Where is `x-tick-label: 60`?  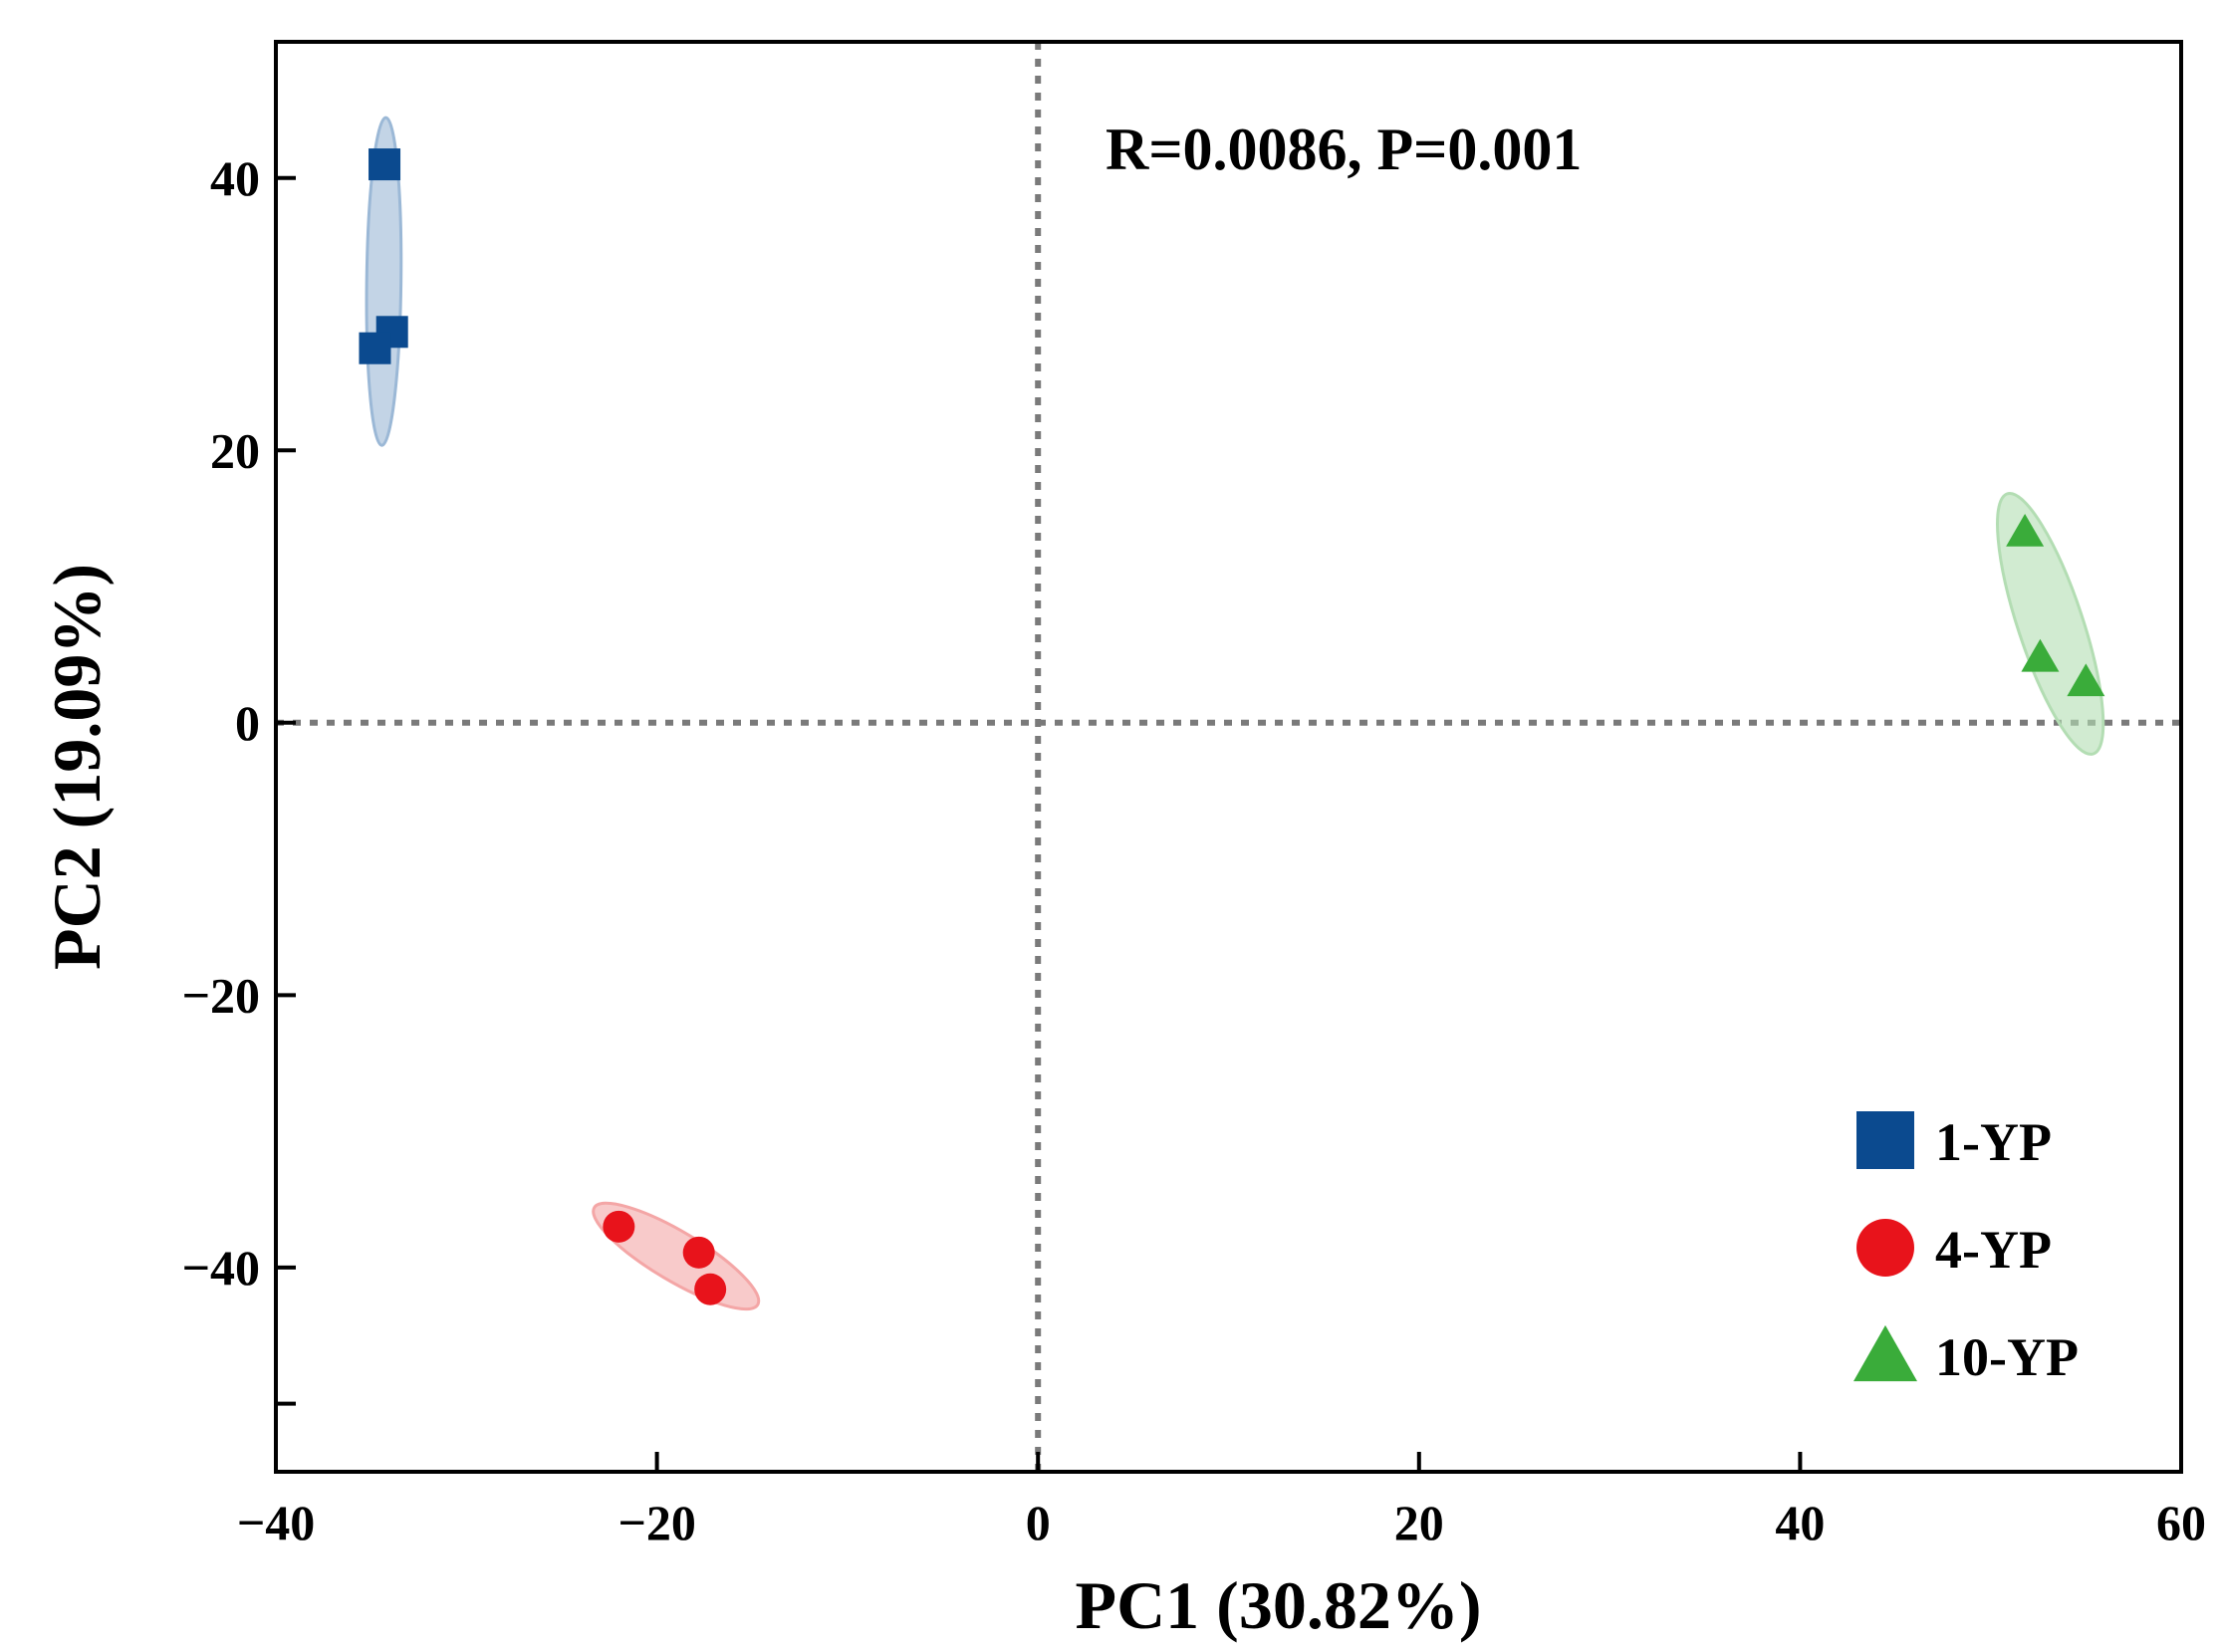 x-tick-label: 60 is located at coordinates (2181, 1522).